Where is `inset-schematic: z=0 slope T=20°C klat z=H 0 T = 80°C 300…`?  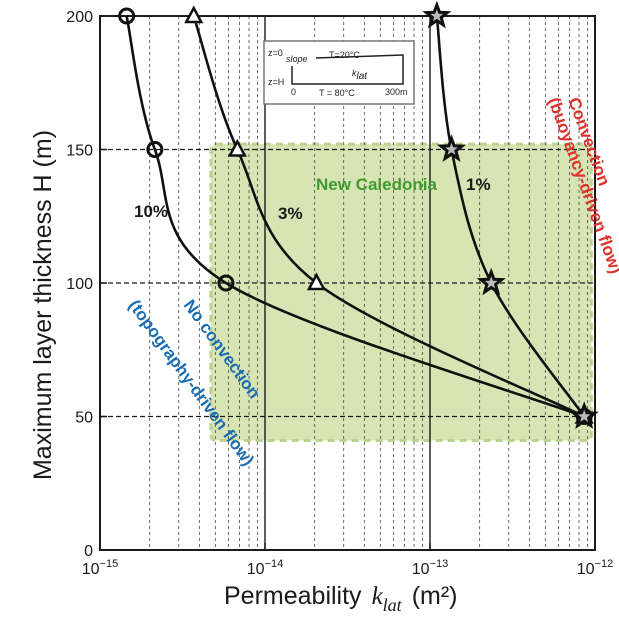
inset-schematic: z=0 slope T=20°C klat z=H 0 T = 80°C 300… is located at coordinates (339, 72).